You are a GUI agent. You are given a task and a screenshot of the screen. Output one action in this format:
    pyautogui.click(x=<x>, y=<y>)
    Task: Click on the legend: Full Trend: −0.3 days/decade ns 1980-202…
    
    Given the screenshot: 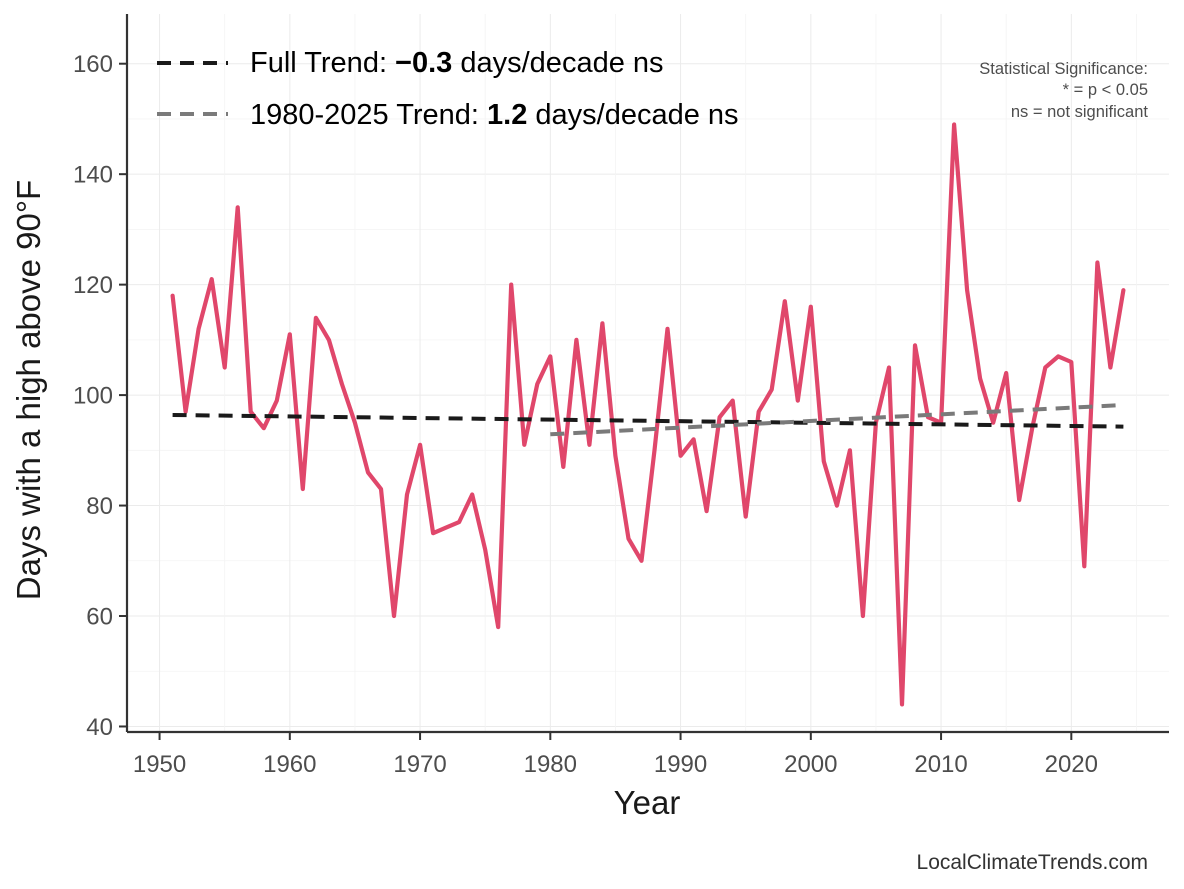 What is the action you would take?
    pyautogui.click(x=448, y=89)
    